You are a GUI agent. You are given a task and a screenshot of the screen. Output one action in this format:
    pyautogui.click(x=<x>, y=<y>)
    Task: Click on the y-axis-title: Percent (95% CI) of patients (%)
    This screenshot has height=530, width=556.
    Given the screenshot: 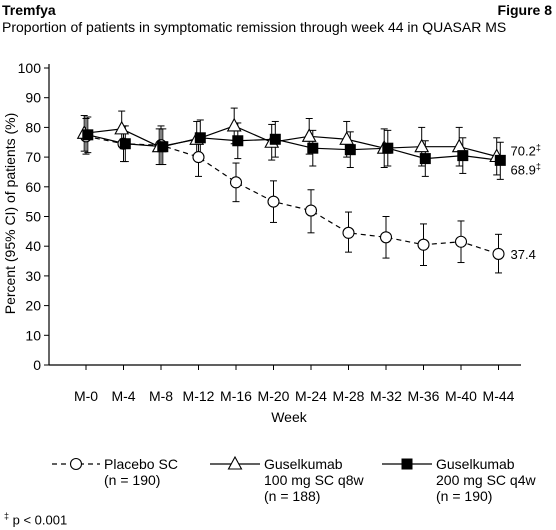 What is the action you would take?
    pyautogui.click(x=10, y=214)
    